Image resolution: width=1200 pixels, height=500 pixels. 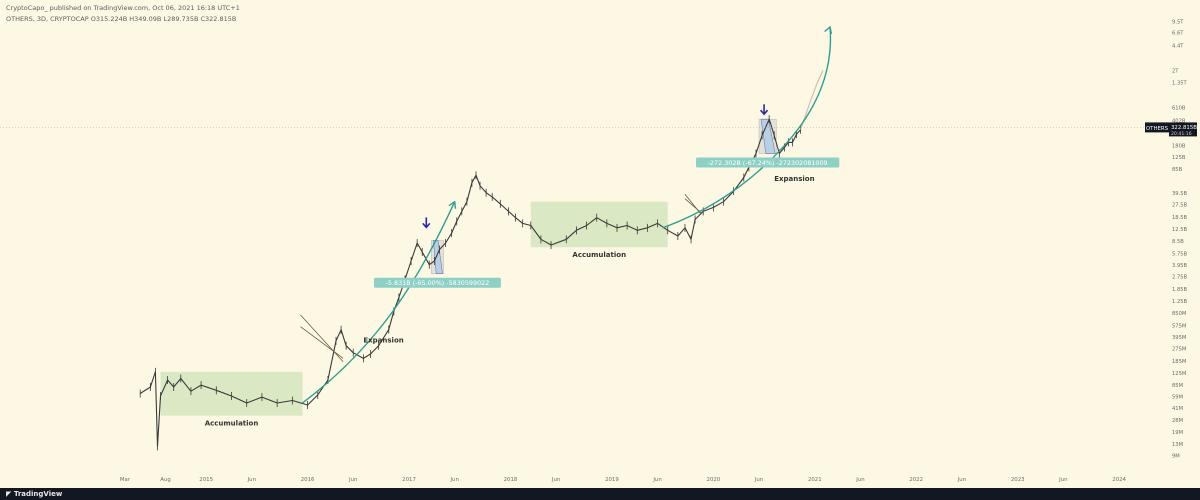 What do you see at coordinates (1180, 254) in the screenshot?
I see `price-tick-label: 5.75B` at bounding box center [1180, 254].